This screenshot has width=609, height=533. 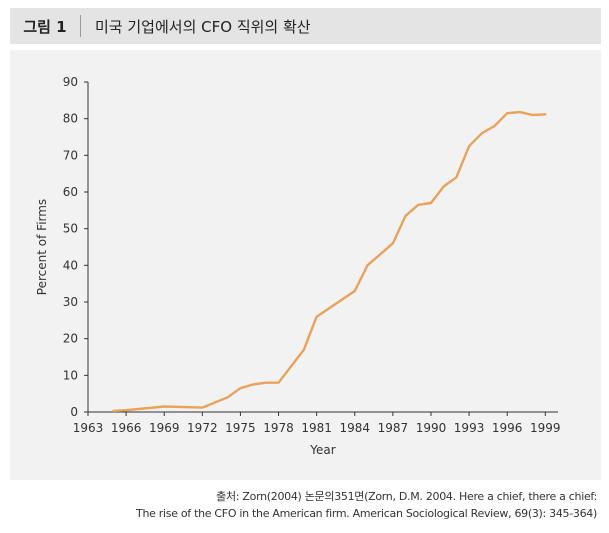 What do you see at coordinates (80, 26) in the screenshot?
I see `header-divider` at bounding box center [80, 26].